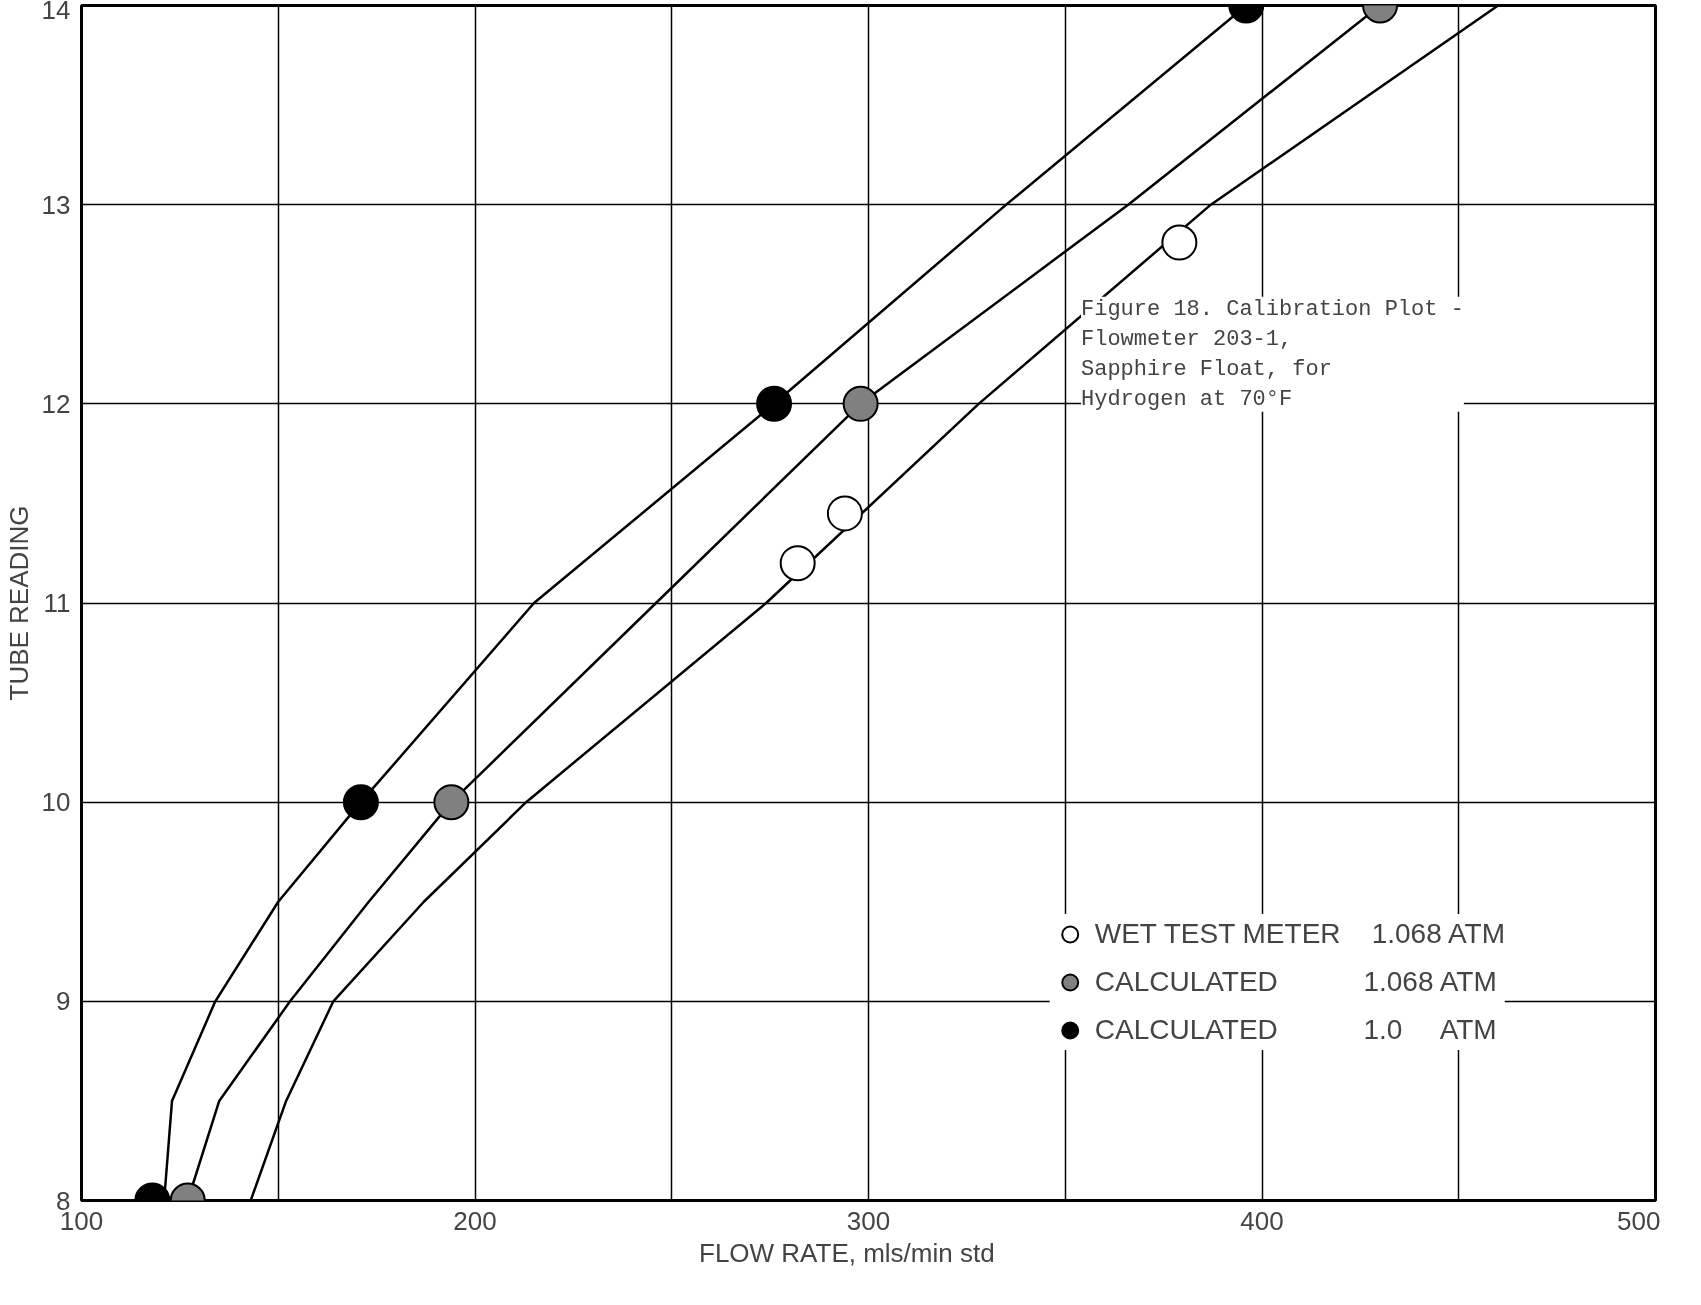  I want to click on x-tick-label: 200, so click(475, 1220).